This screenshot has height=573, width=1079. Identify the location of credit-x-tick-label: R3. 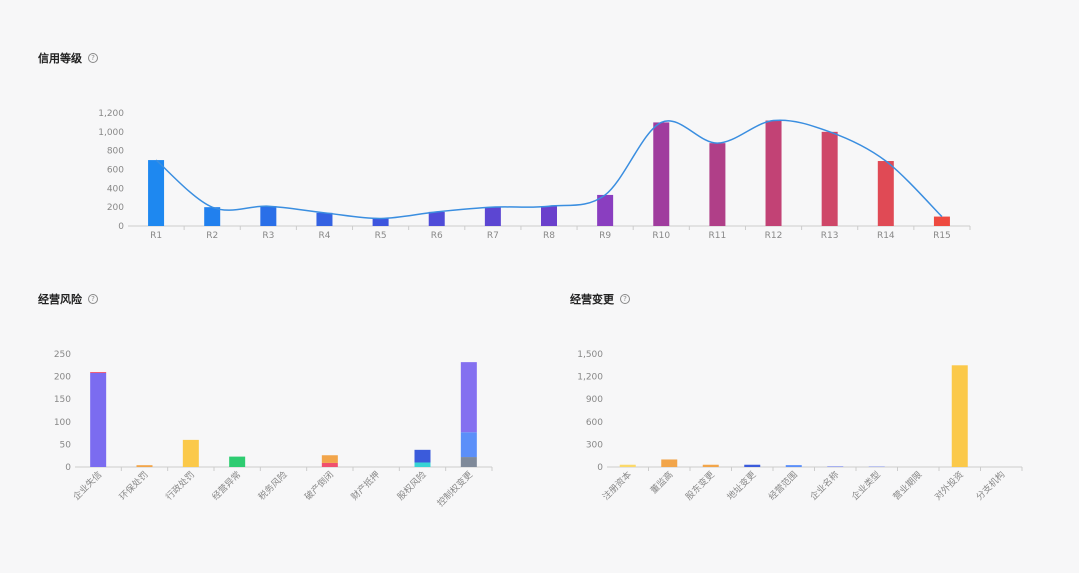
(268, 236).